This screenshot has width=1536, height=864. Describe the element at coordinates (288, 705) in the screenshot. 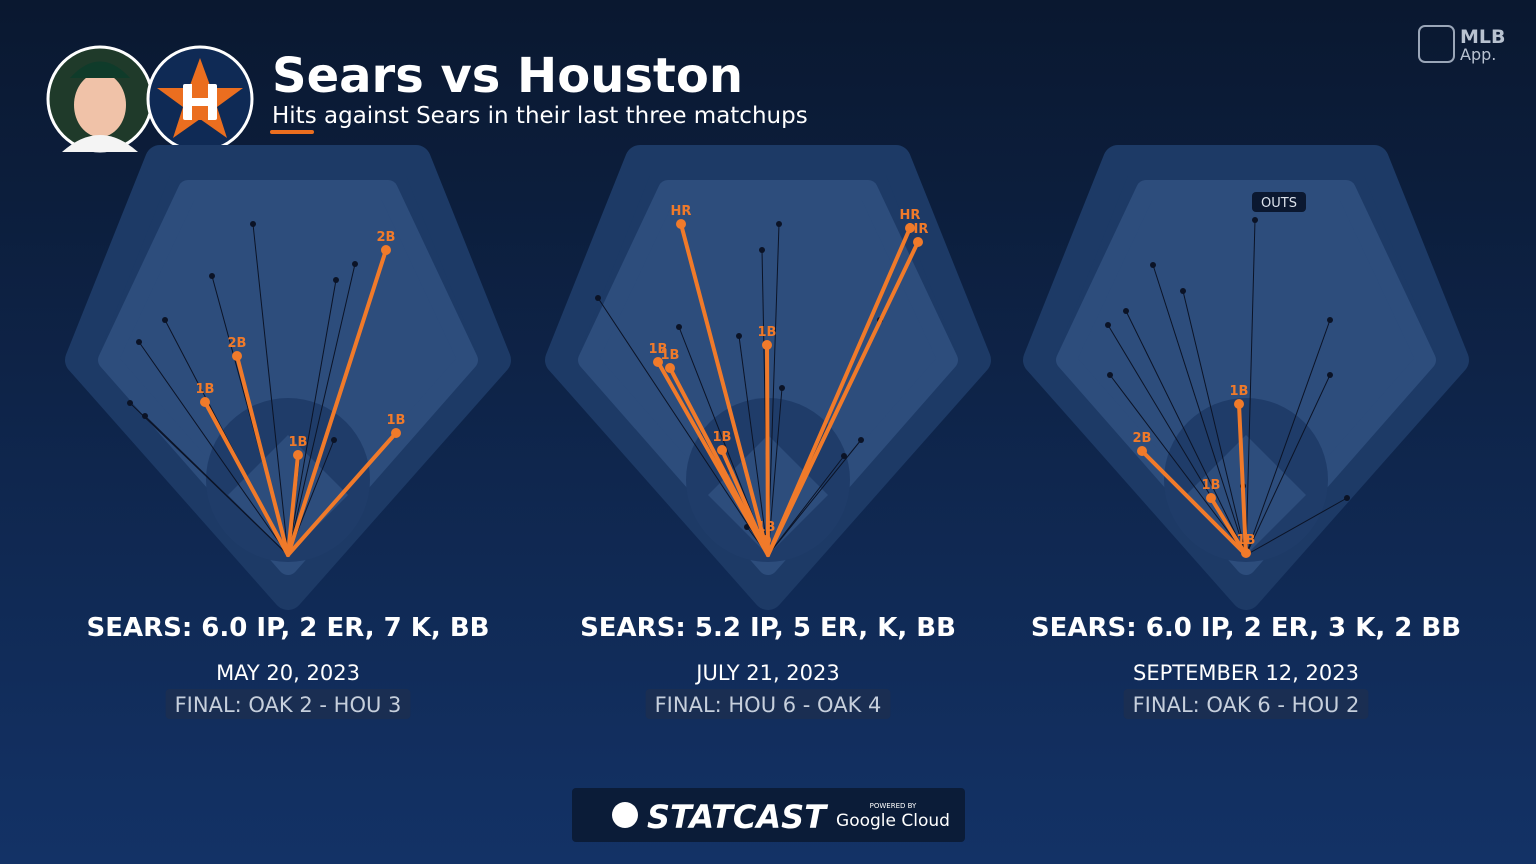

I see `final-score: FINAL: OAK 2 - HOU 3` at that location.